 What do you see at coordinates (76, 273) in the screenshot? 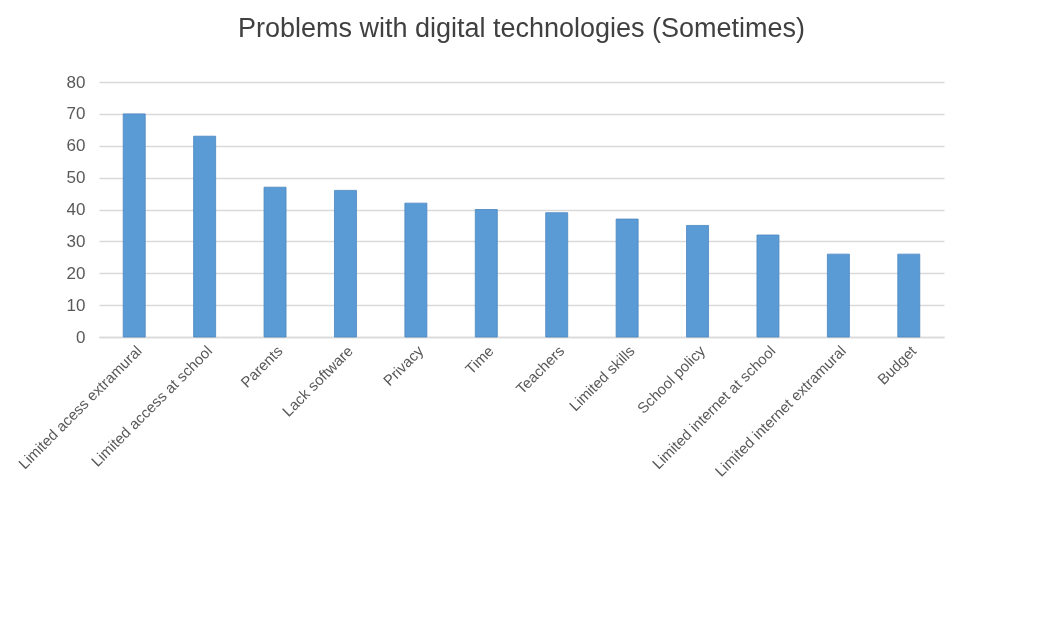
I see `y-tick-label: 20` at bounding box center [76, 273].